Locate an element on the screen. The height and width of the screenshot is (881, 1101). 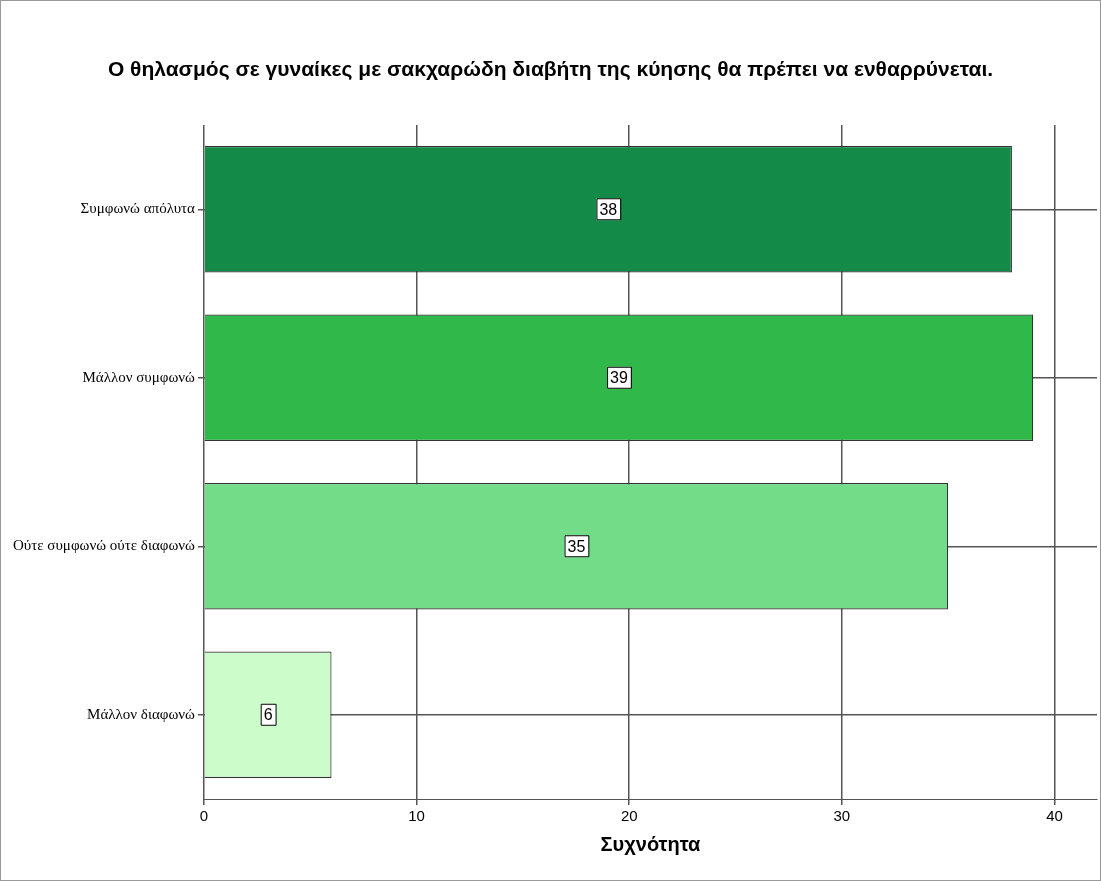
x-tick-label: 10 is located at coordinates (416, 816).